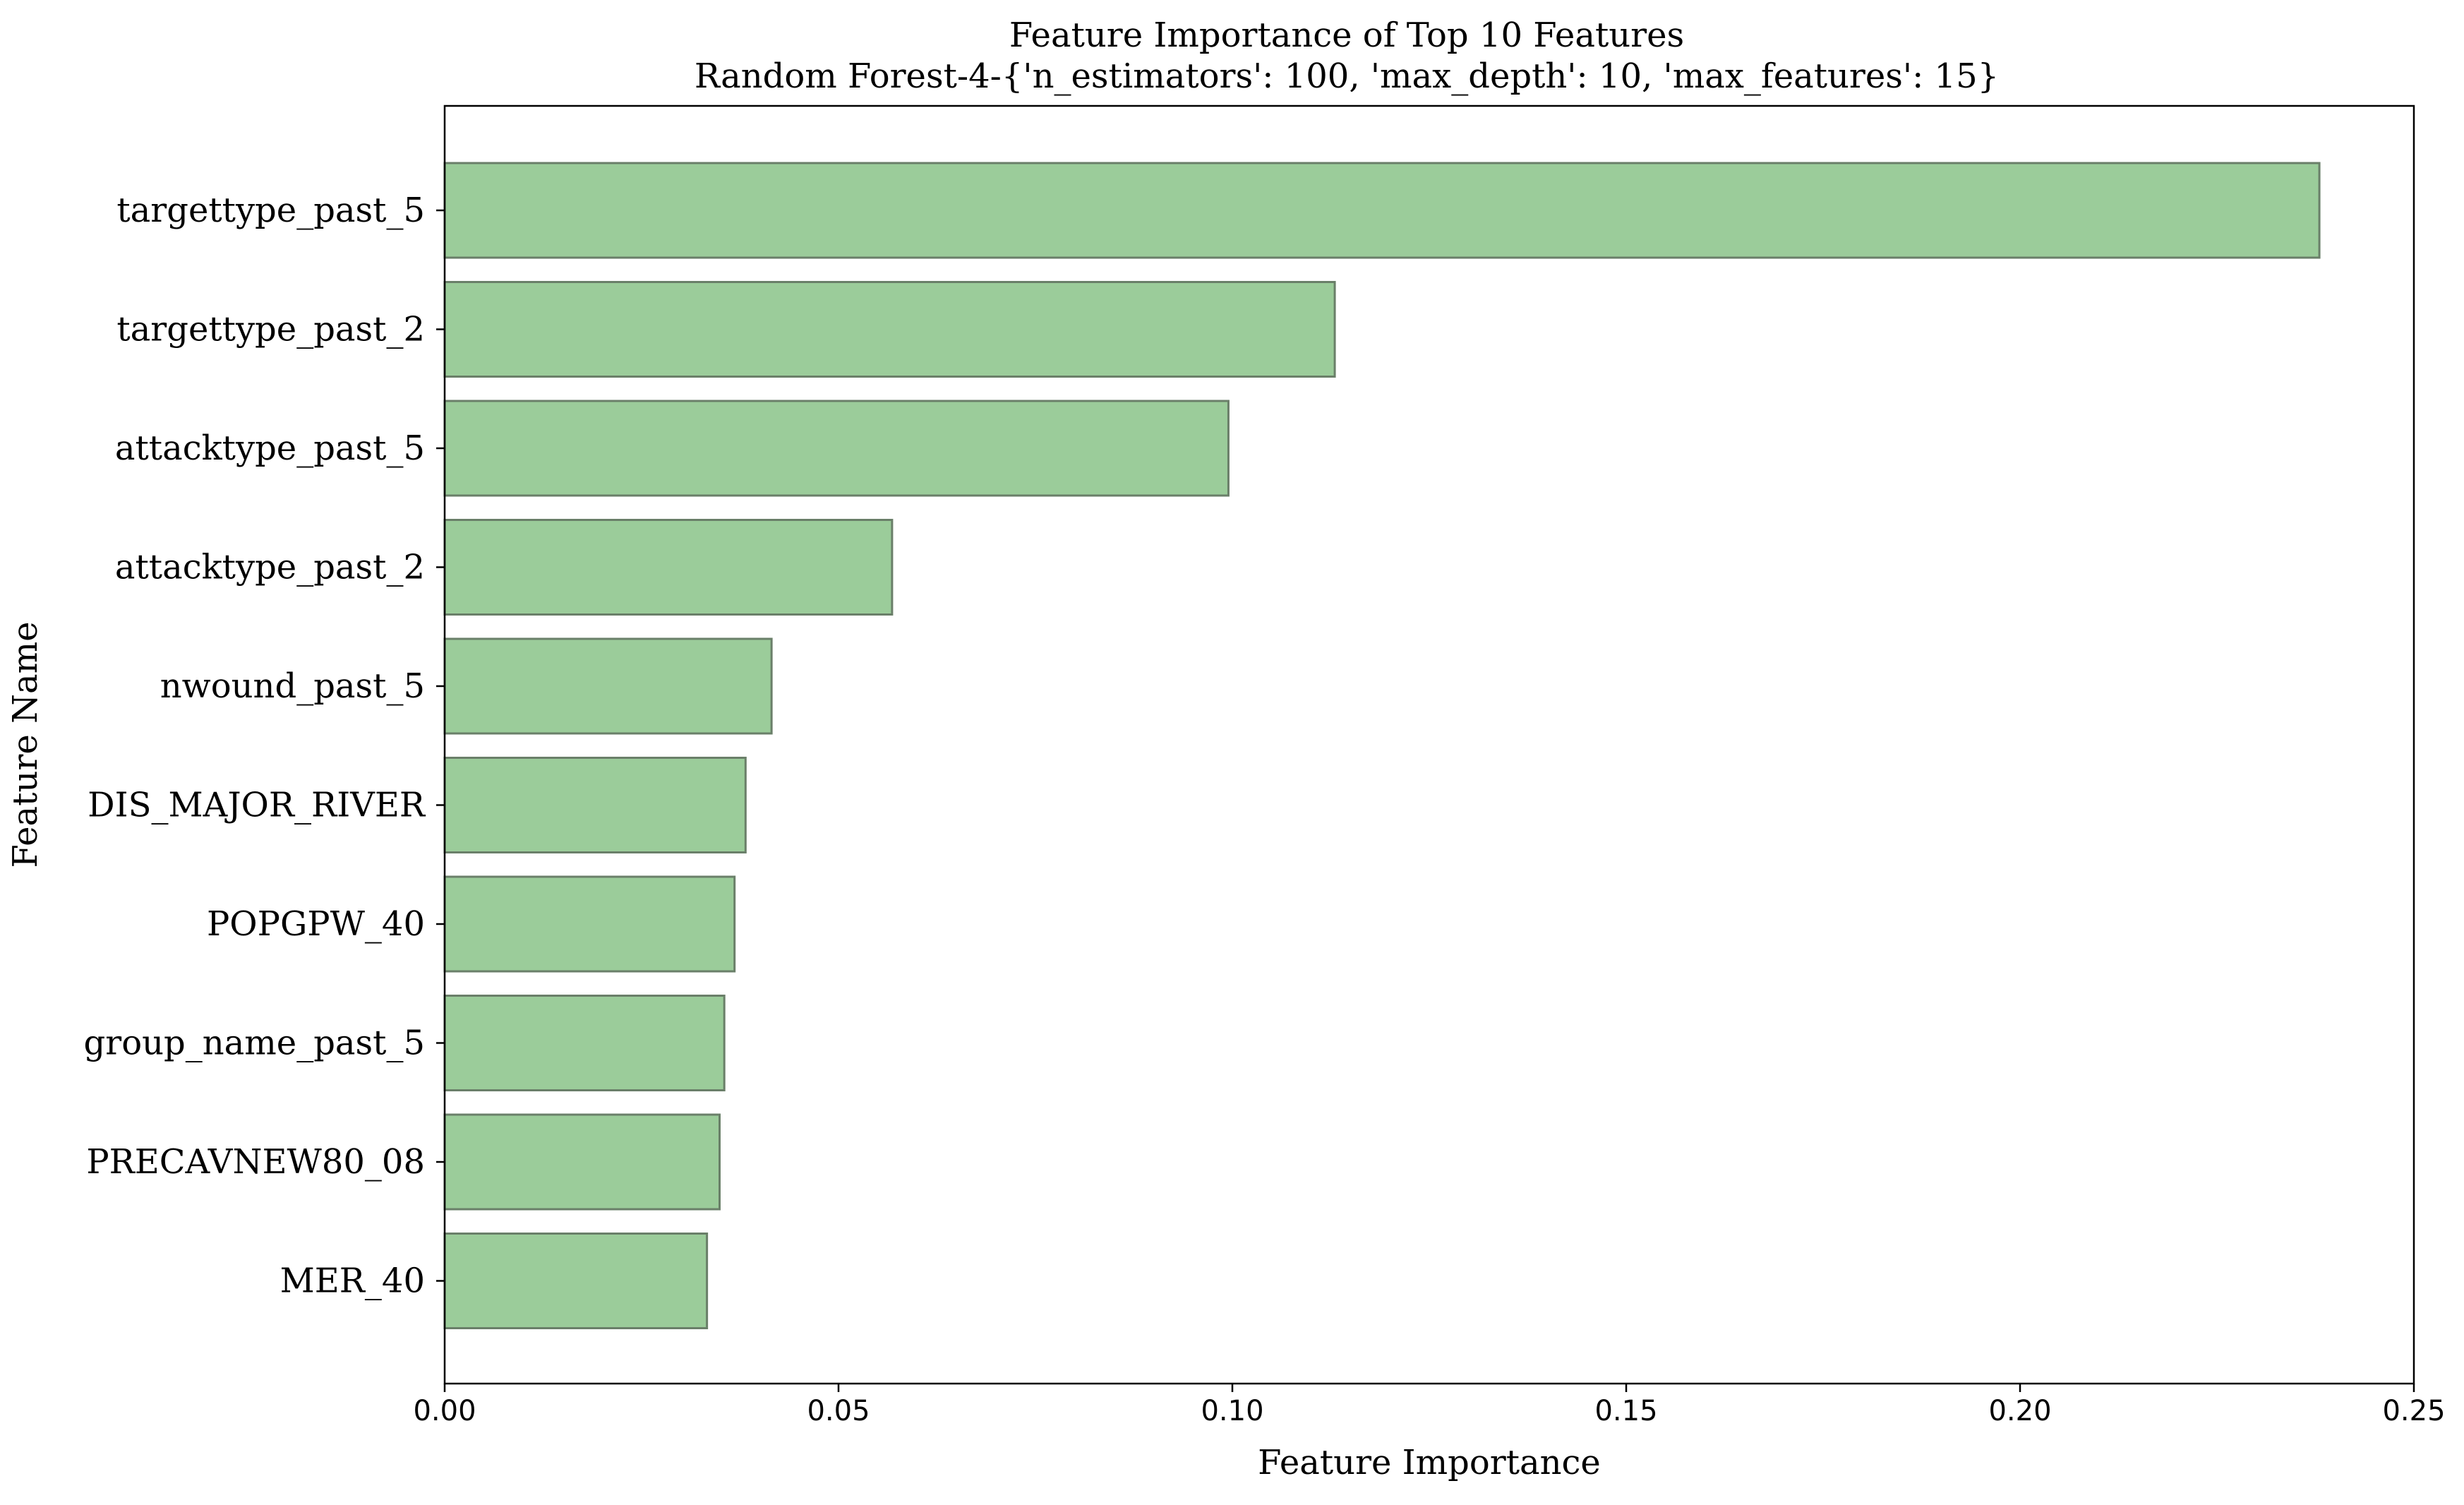 The width and height of the screenshot is (2464, 1505). Describe the element at coordinates (257, 805) in the screenshot. I see `y-tick-label: DIS_MAJOR_RIVER` at that location.